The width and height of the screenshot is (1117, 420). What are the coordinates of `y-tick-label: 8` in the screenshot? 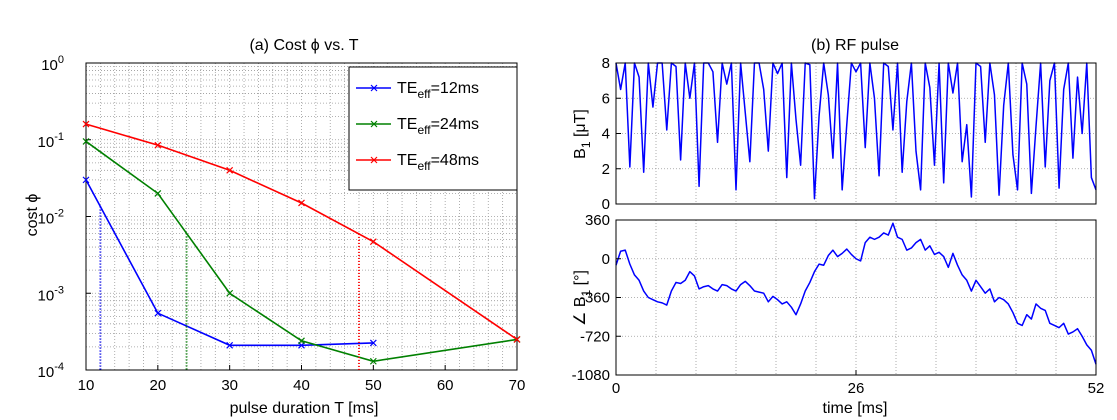 It's located at (606, 63).